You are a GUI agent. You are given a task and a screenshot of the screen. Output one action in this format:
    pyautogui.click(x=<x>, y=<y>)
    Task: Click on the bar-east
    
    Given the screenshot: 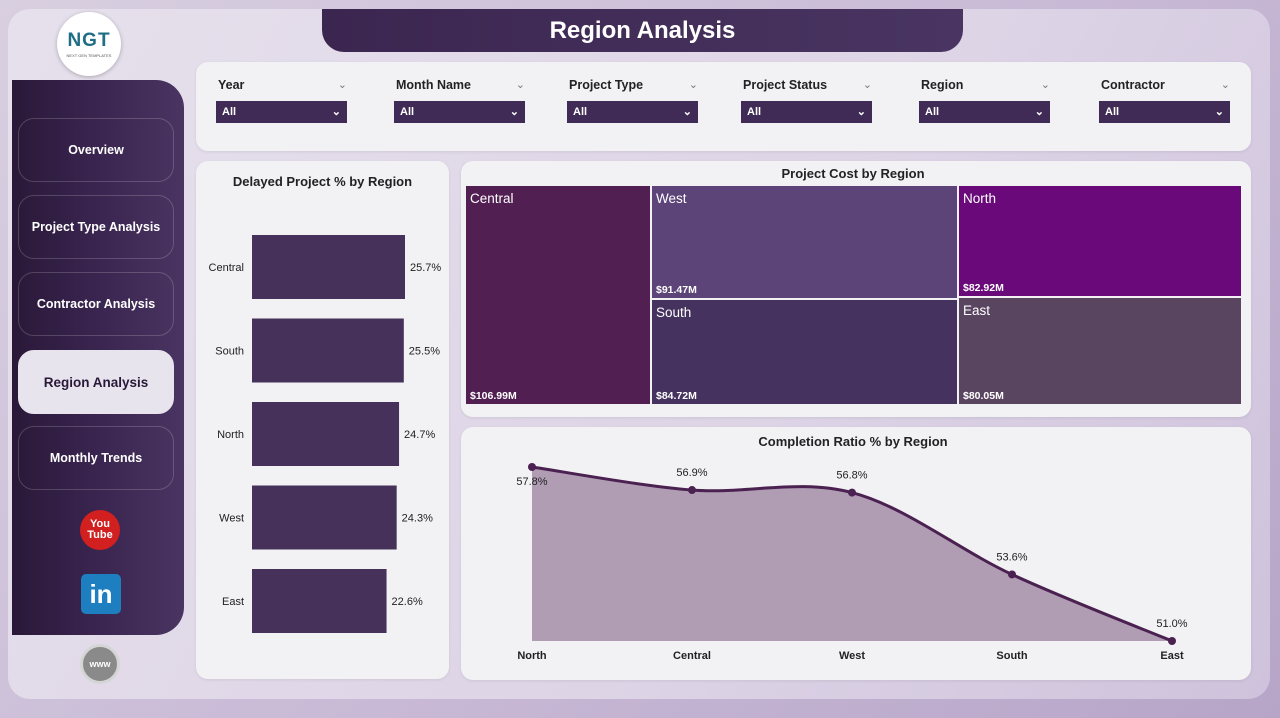 What is the action you would take?
    pyautogui.click(x=319, y=601)
    